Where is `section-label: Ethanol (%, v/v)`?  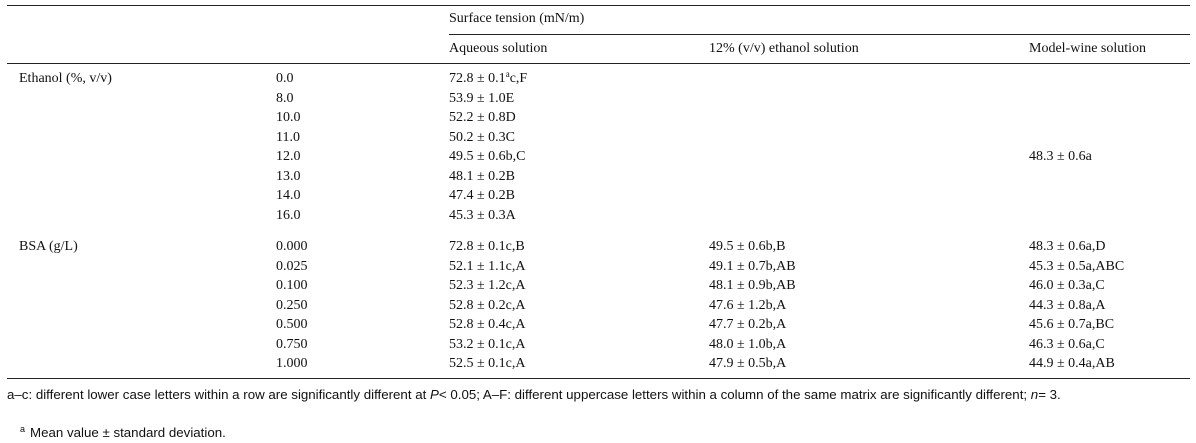
section-label: Ethanol (%, v/v) is located at coordinates (65, 78).